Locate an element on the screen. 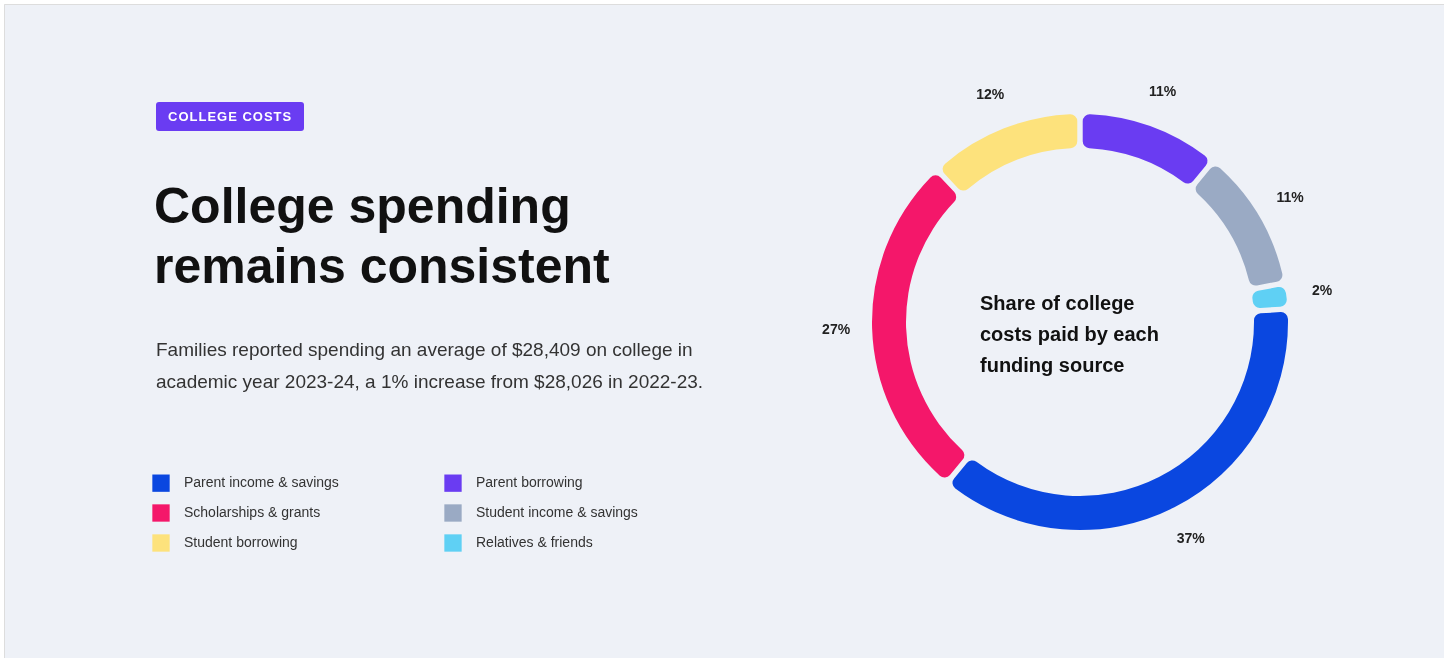  legend-label: Relatives & friends is located at coordinates (534, 542).